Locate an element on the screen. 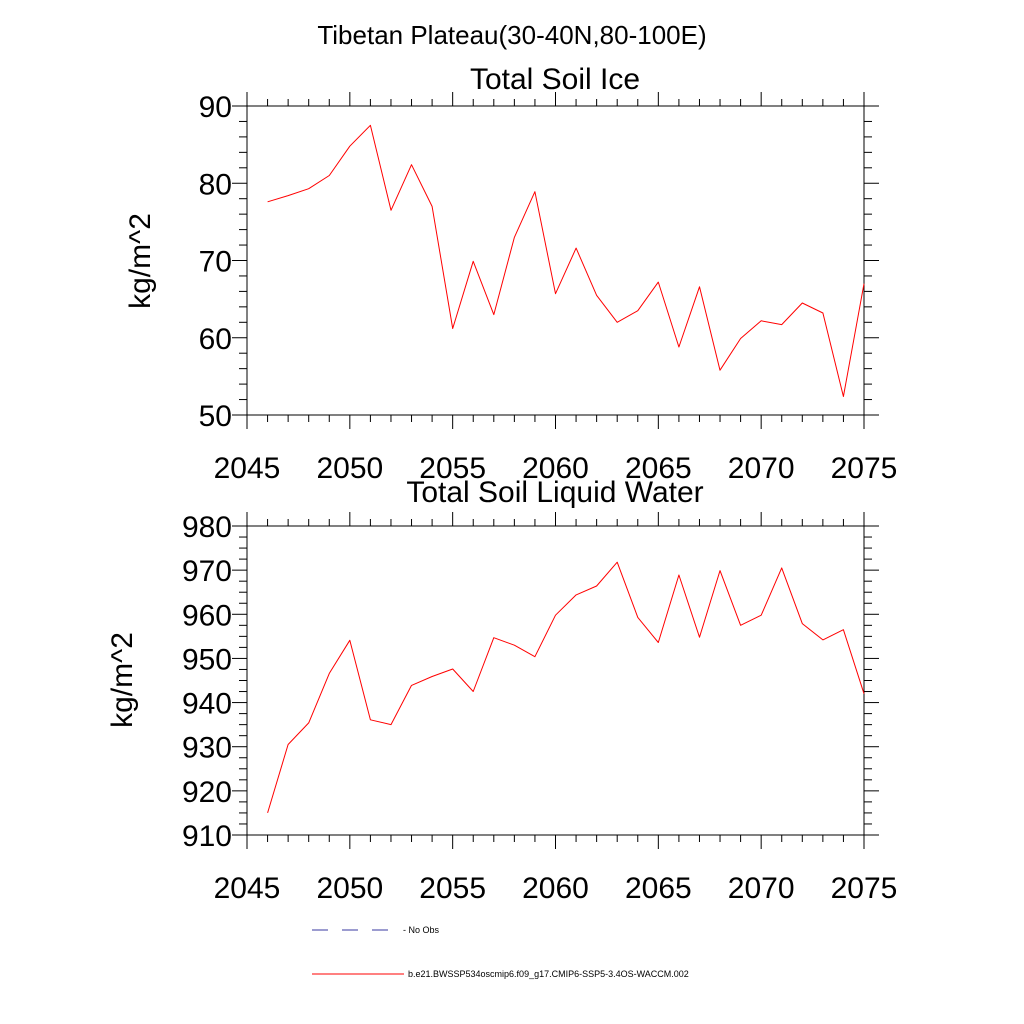 This screenshot has width=1024, height=1024. soil-liquid-series-line is located at coordinates (566, 687).